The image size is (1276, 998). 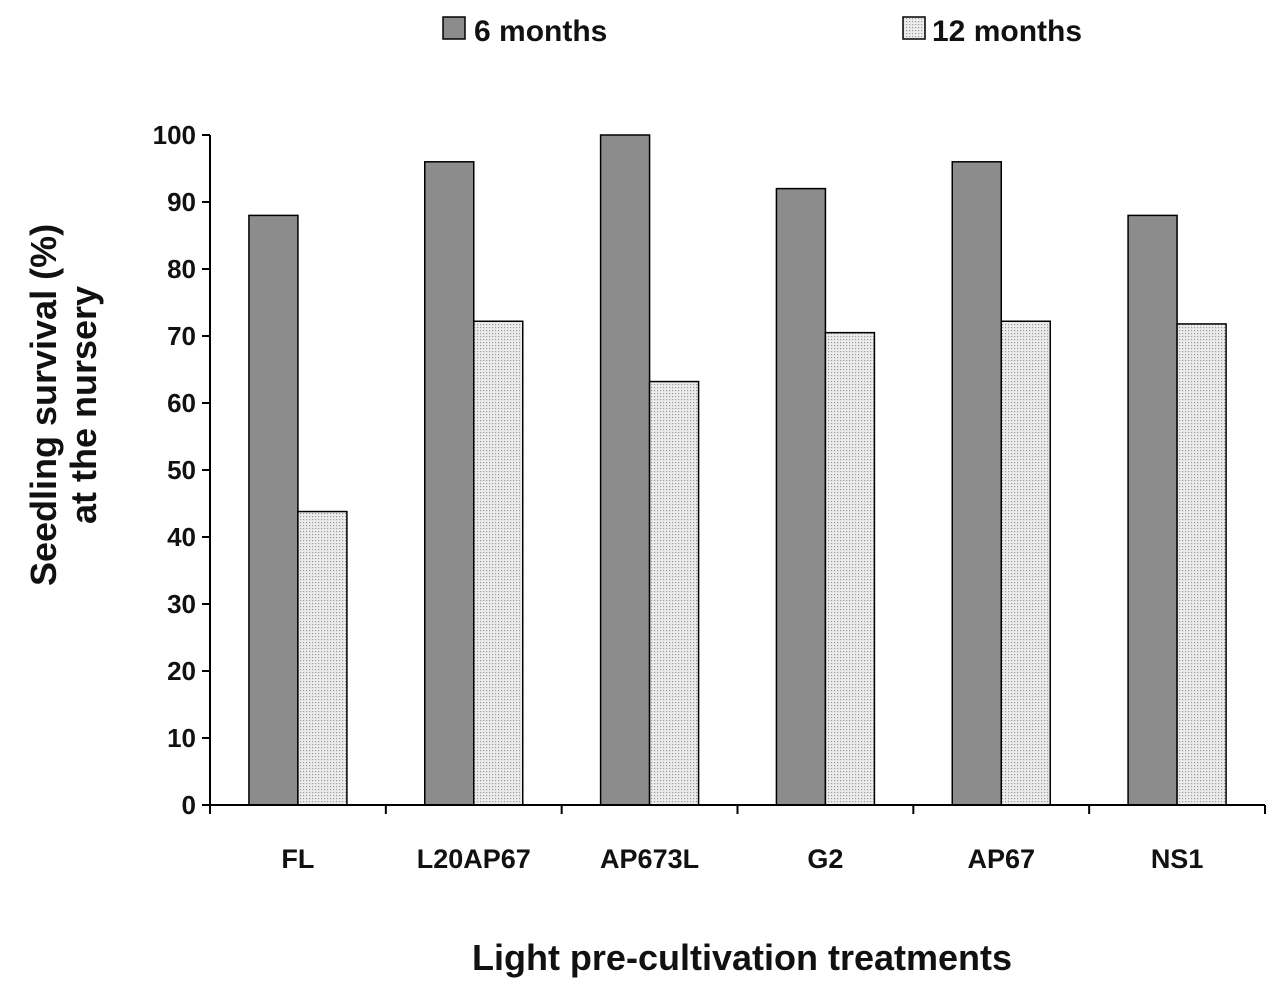 I want to click on bar-ap67-12-months, so click(x=1025, y=563).